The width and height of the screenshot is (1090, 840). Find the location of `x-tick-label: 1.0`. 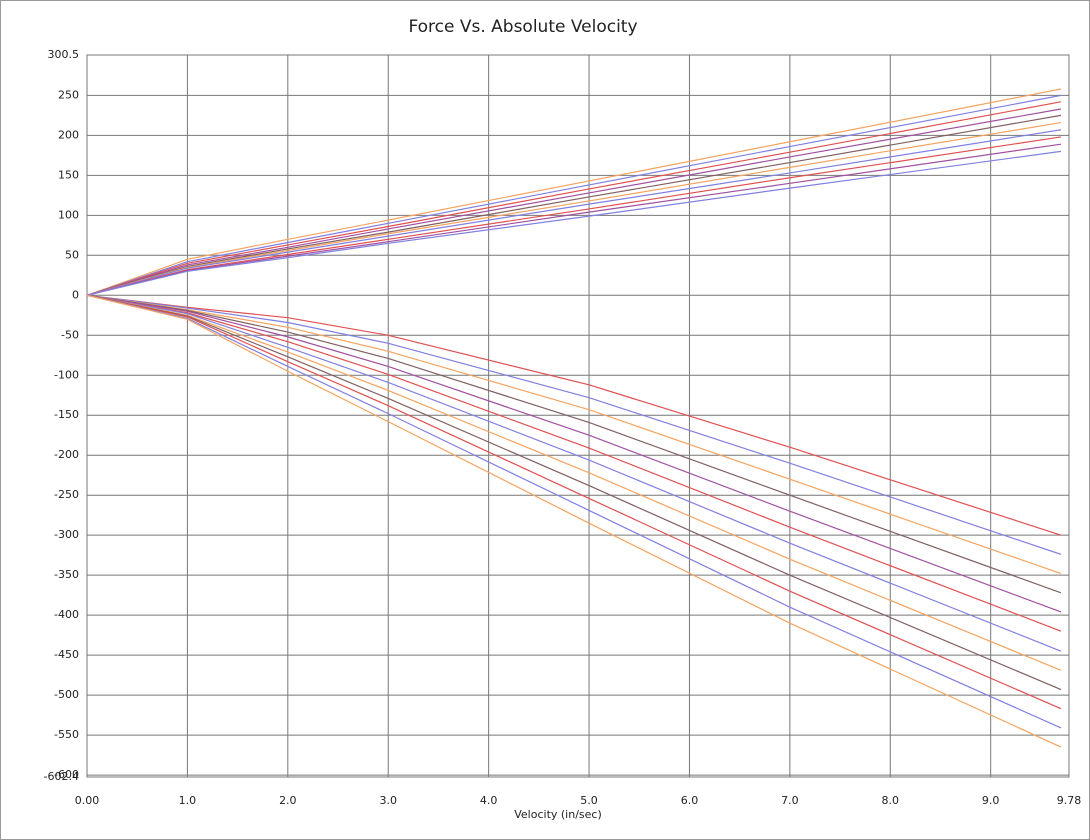

x-tick-label: 1.0 is located at coordinates (188, 800).